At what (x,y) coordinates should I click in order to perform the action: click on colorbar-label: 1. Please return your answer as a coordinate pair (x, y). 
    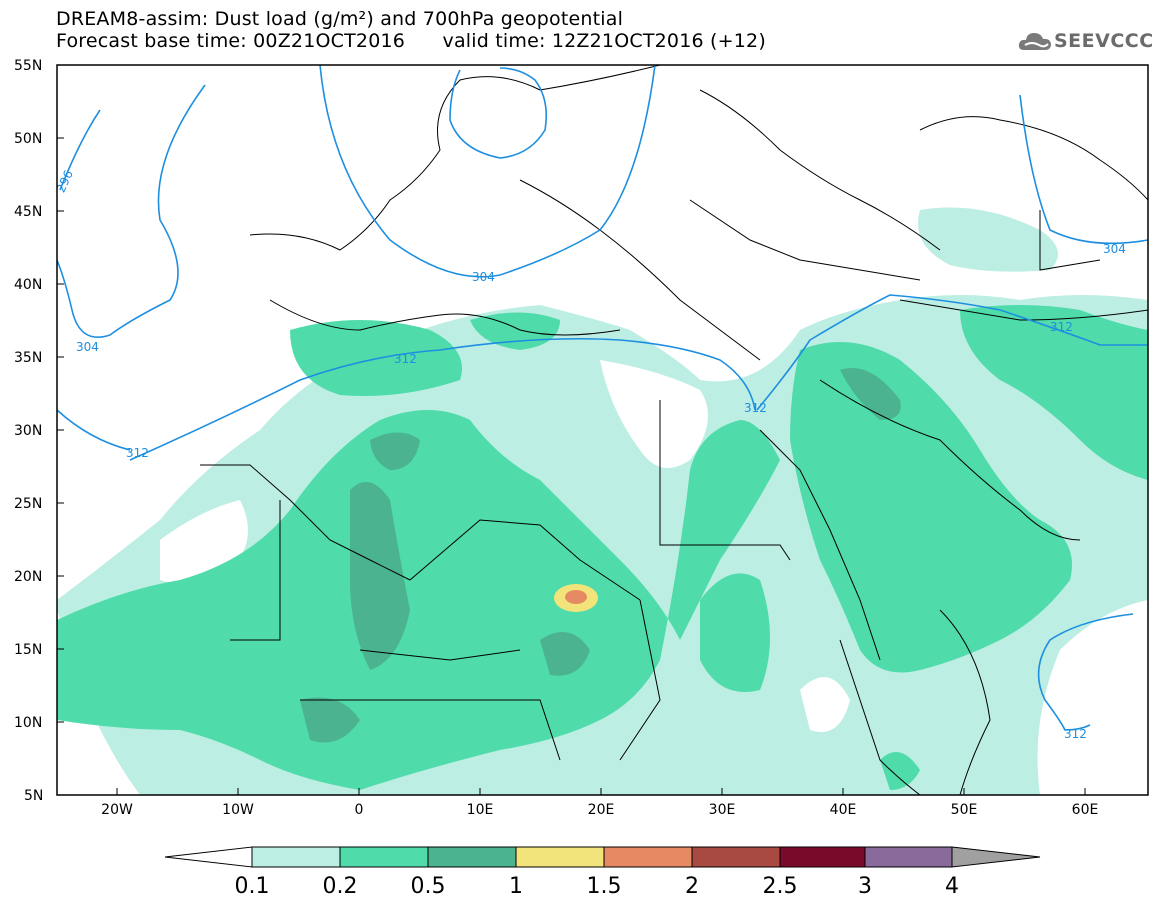
    Looking at the image, I should click on (516, 886).